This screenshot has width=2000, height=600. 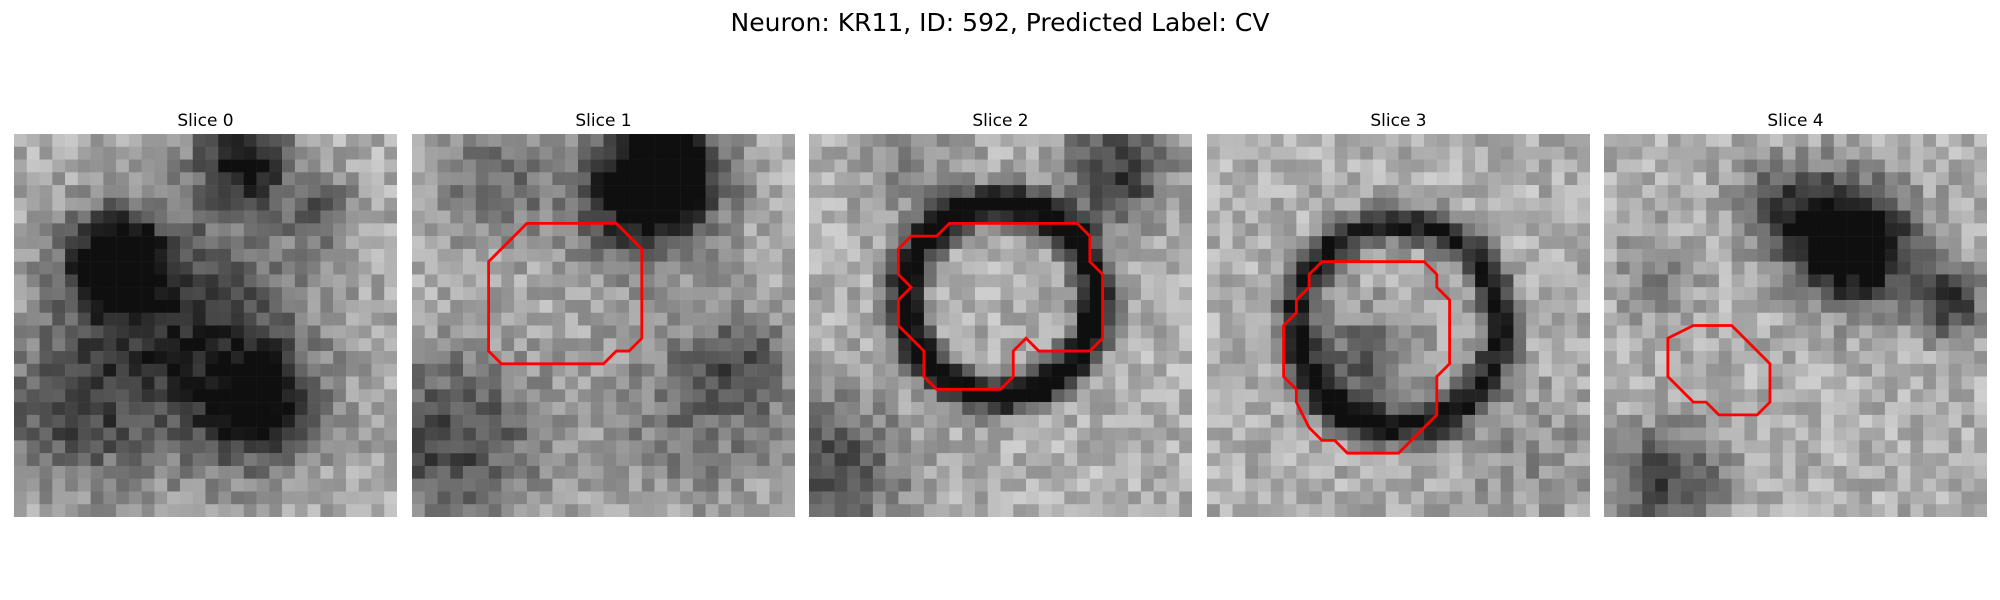 I want to click on slice-title-2: Slice 2, so click(x=1000, y=121).